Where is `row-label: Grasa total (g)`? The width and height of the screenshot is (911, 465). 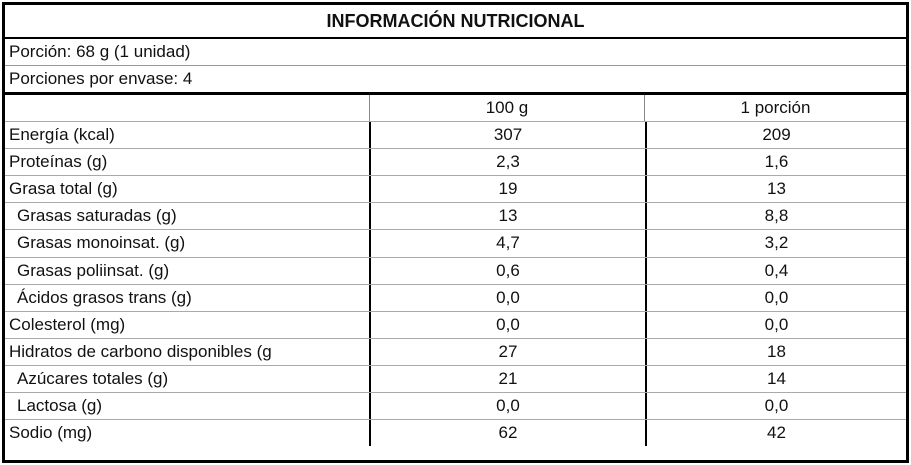
row-label: Grasa total (g) is located at coordinates (63, 189).